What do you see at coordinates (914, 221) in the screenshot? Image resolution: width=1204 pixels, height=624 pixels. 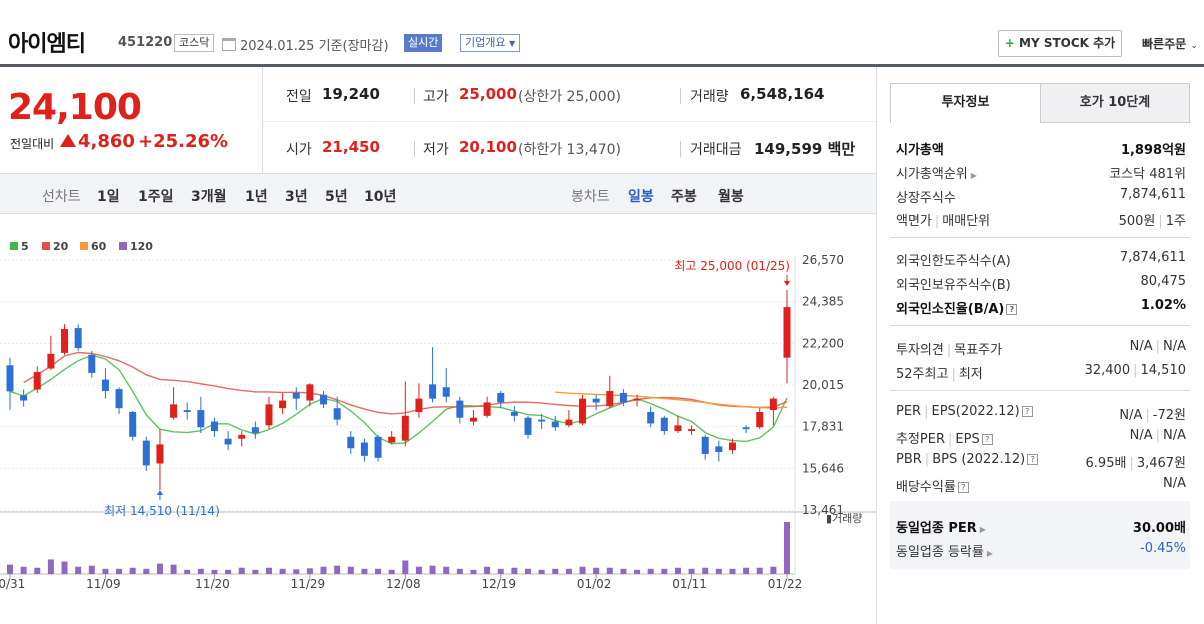 I see `info-label: 액면가` at bounding box center [914, 221].